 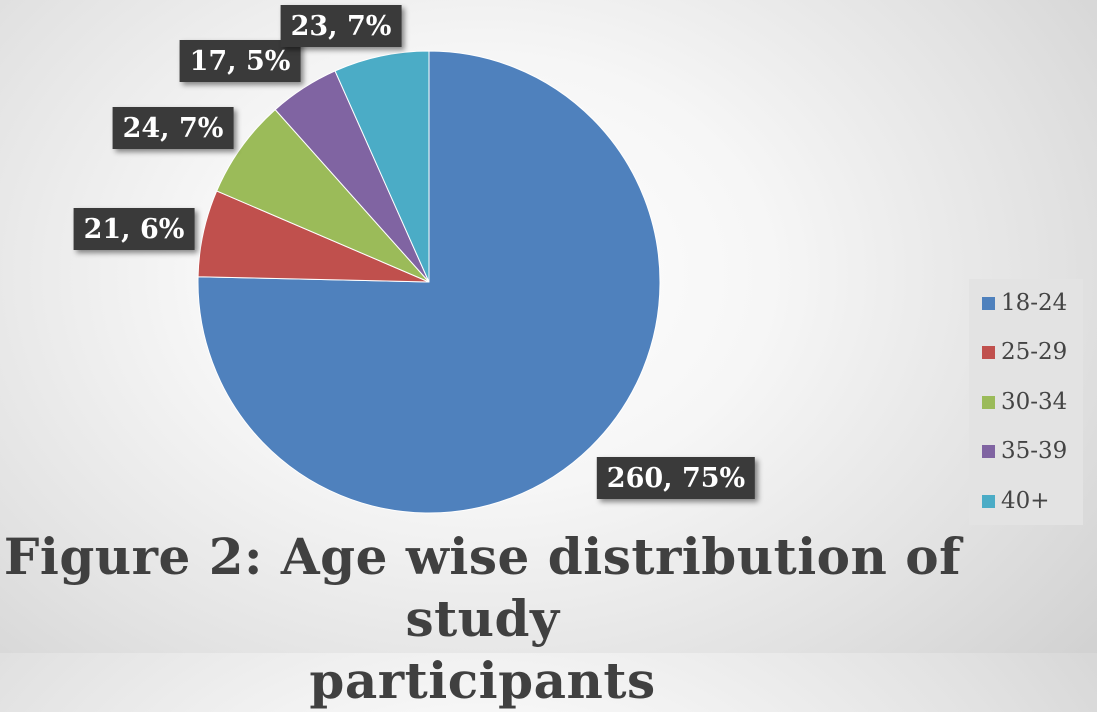 I want to click on figure-caption-line-2: participants, so click(x=482, y=680).